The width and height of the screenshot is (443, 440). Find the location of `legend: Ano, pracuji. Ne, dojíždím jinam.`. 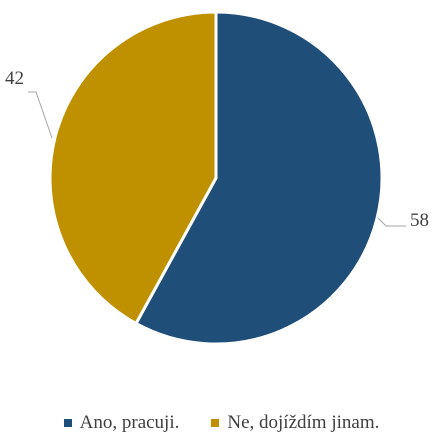

legend: Ano, pracuji. Ne, dojíždím jinam. is located at coordinates (221, 423).